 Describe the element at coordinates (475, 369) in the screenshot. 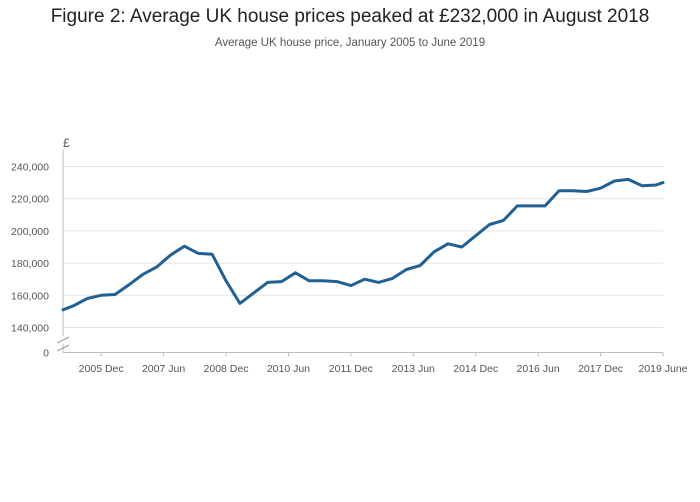

I see `x-tick-label: 2014 Dec` at that location.